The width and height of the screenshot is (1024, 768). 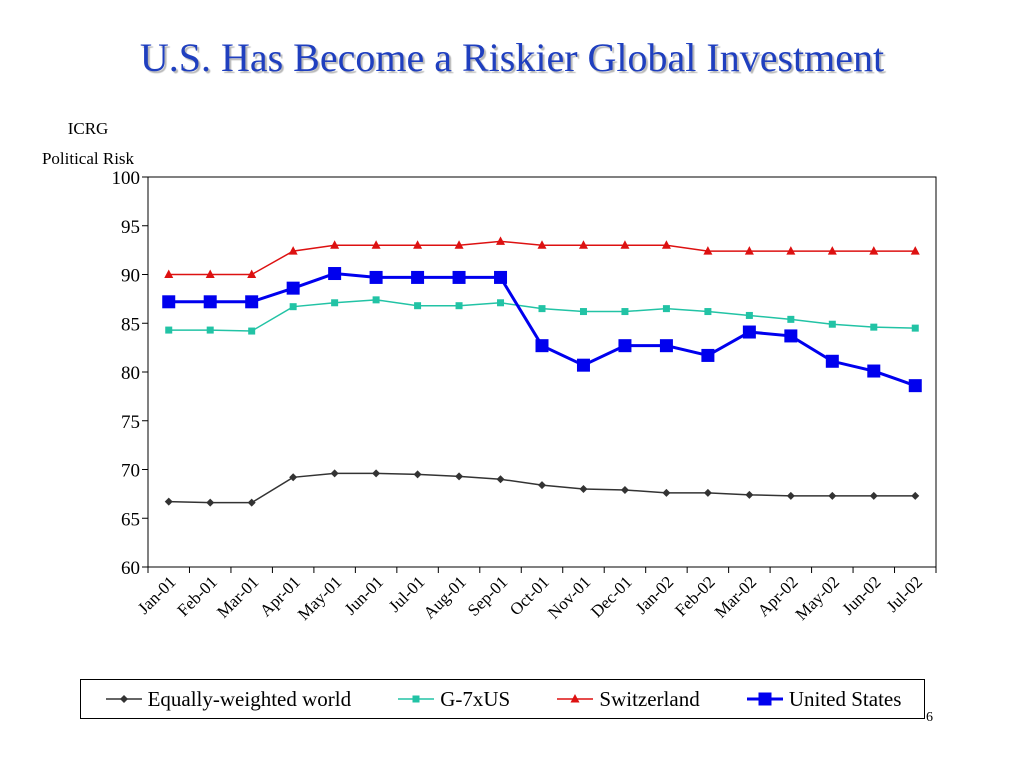 I want to click on series-united-states, so click(x=542, y=330).